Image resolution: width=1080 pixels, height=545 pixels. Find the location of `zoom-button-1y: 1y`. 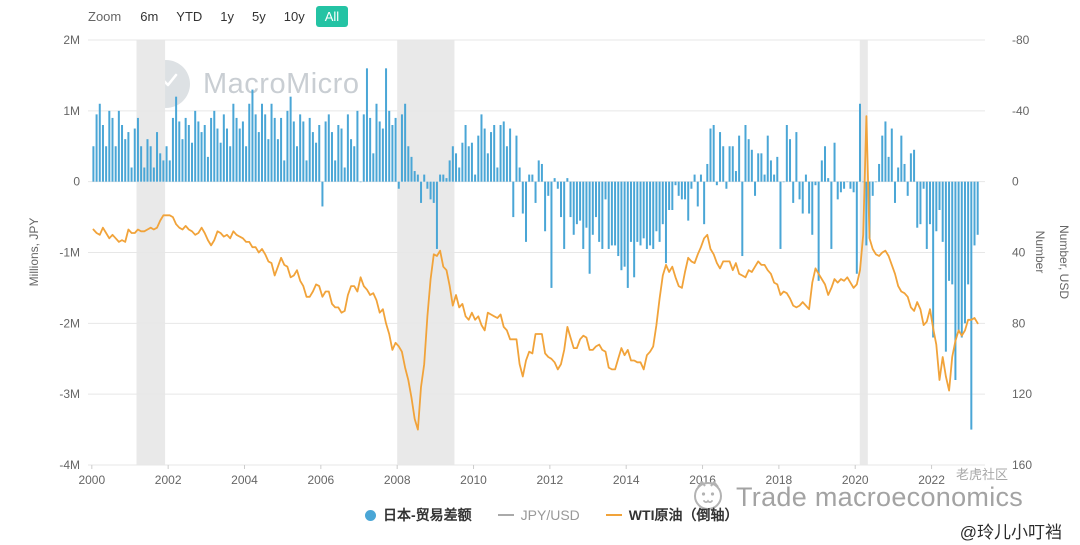

zoom-button-1y: 1y is located at coordinates (227, 16).